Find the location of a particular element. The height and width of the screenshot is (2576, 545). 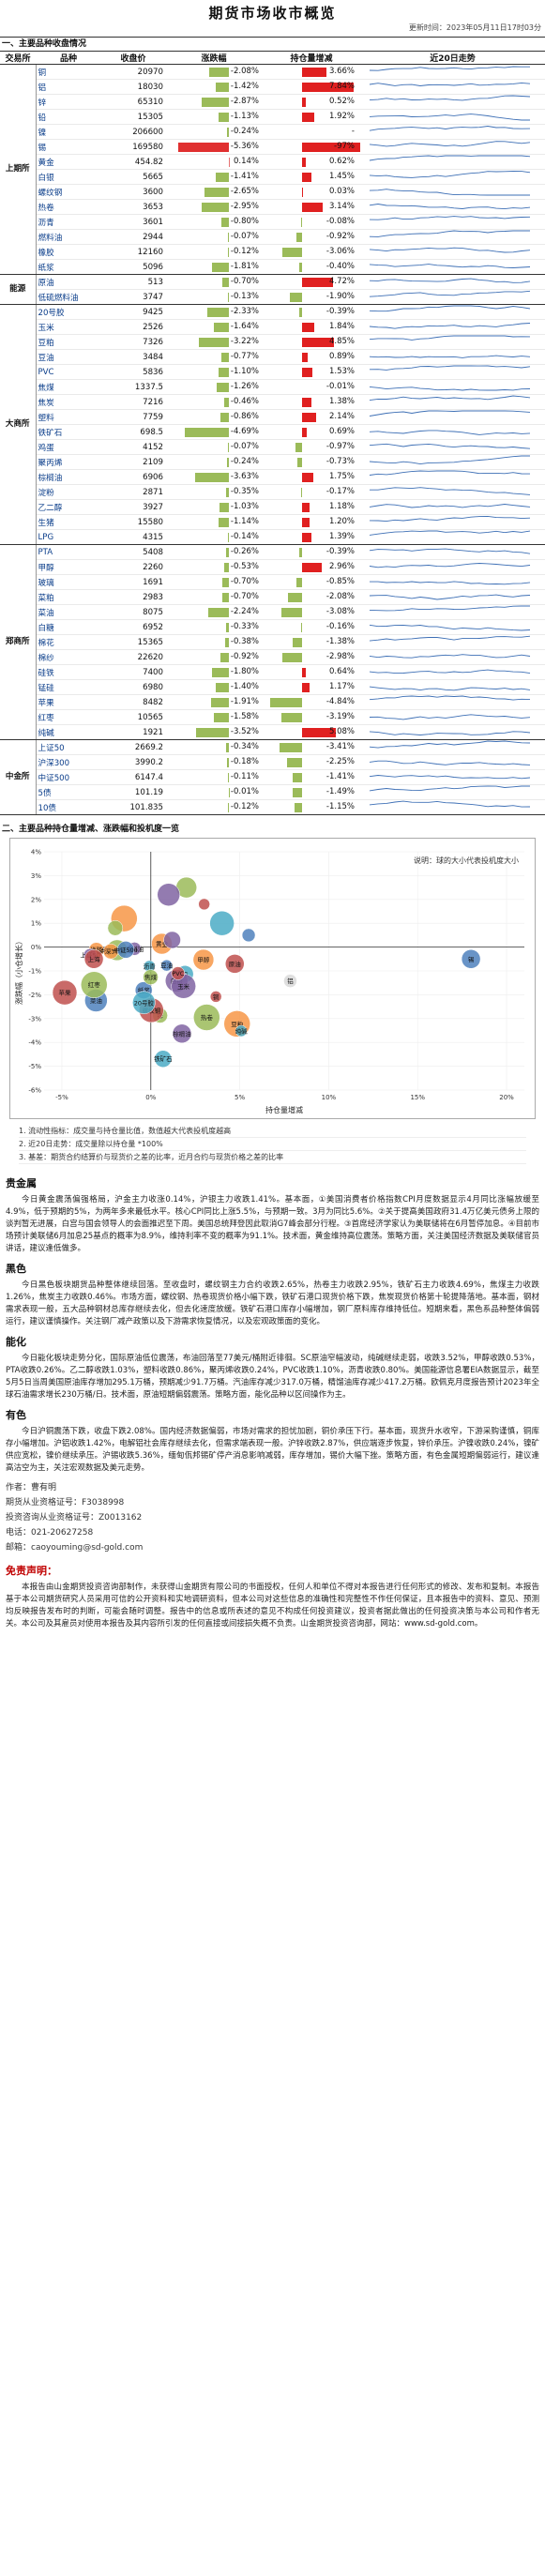

oi-value: -1.90% is located at coordinates (340, 296).